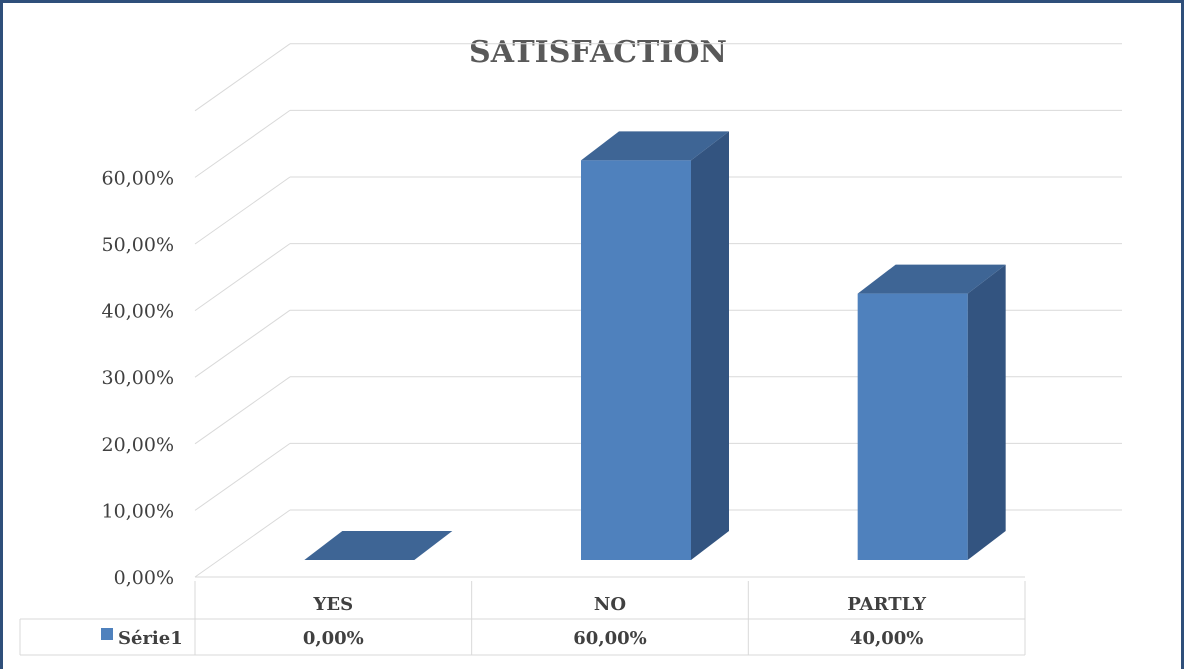  What do you see at coordinates (138, 178) in the screenshot?
I see `y-tick-label: 60,00%` at bounding box center [138, 178].